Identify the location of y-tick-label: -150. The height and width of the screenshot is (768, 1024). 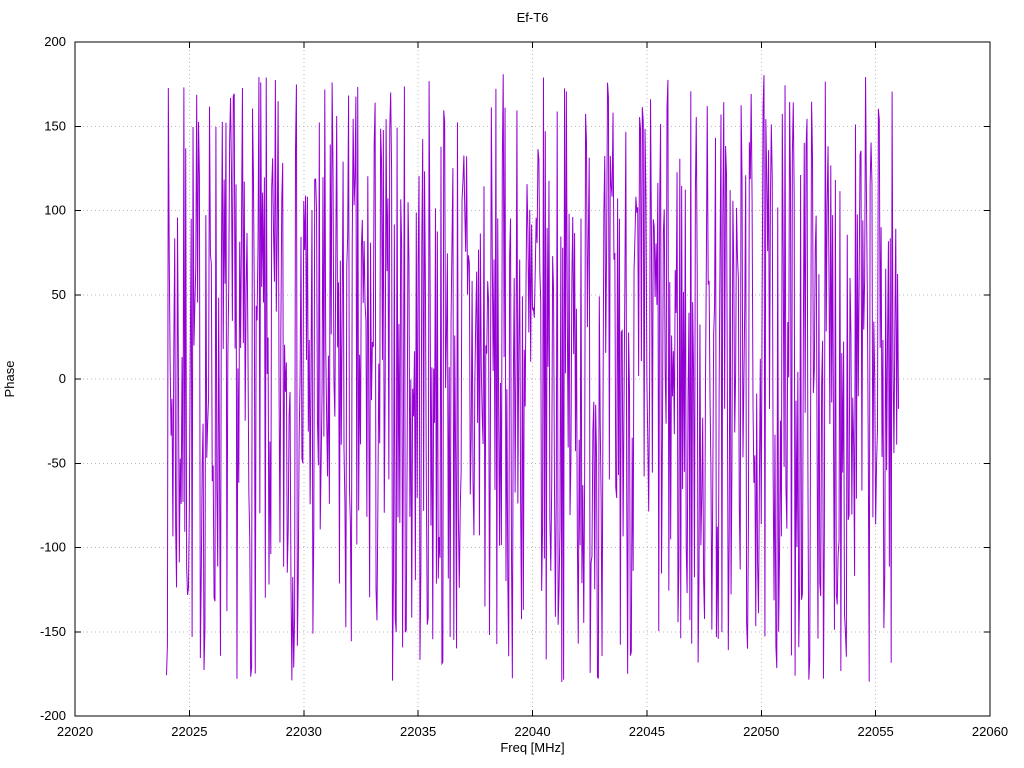
(53, 631).